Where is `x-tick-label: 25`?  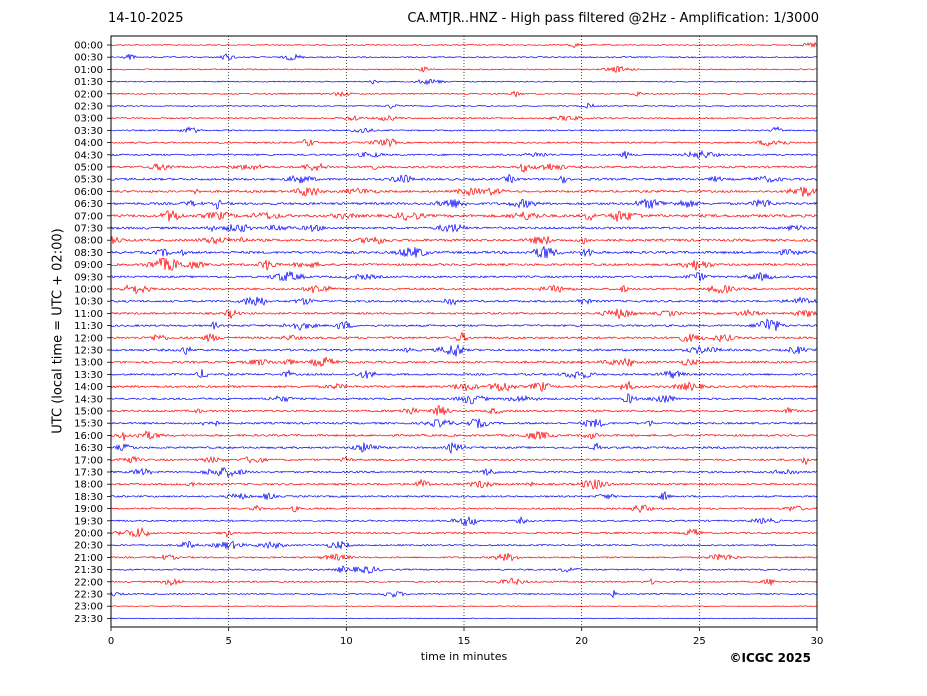 x-tick-label: 25 is located at coordinates (699, 641).